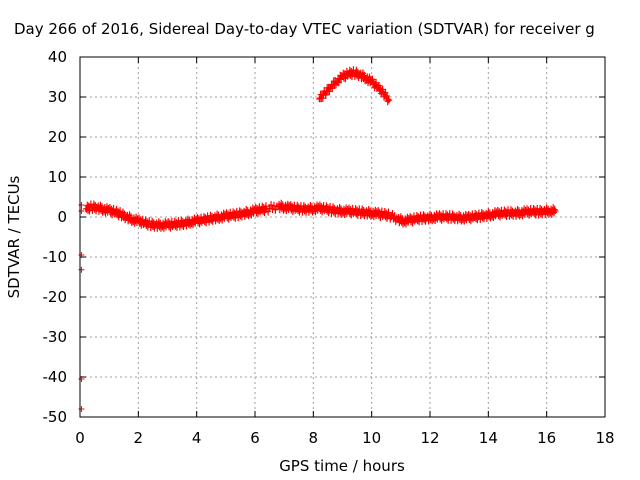 The image size is (640, 480). What do you see at coordinates (255, 438) in the screenshot?
I see `x-tick-label: 6` at bounding box center [255, 438].